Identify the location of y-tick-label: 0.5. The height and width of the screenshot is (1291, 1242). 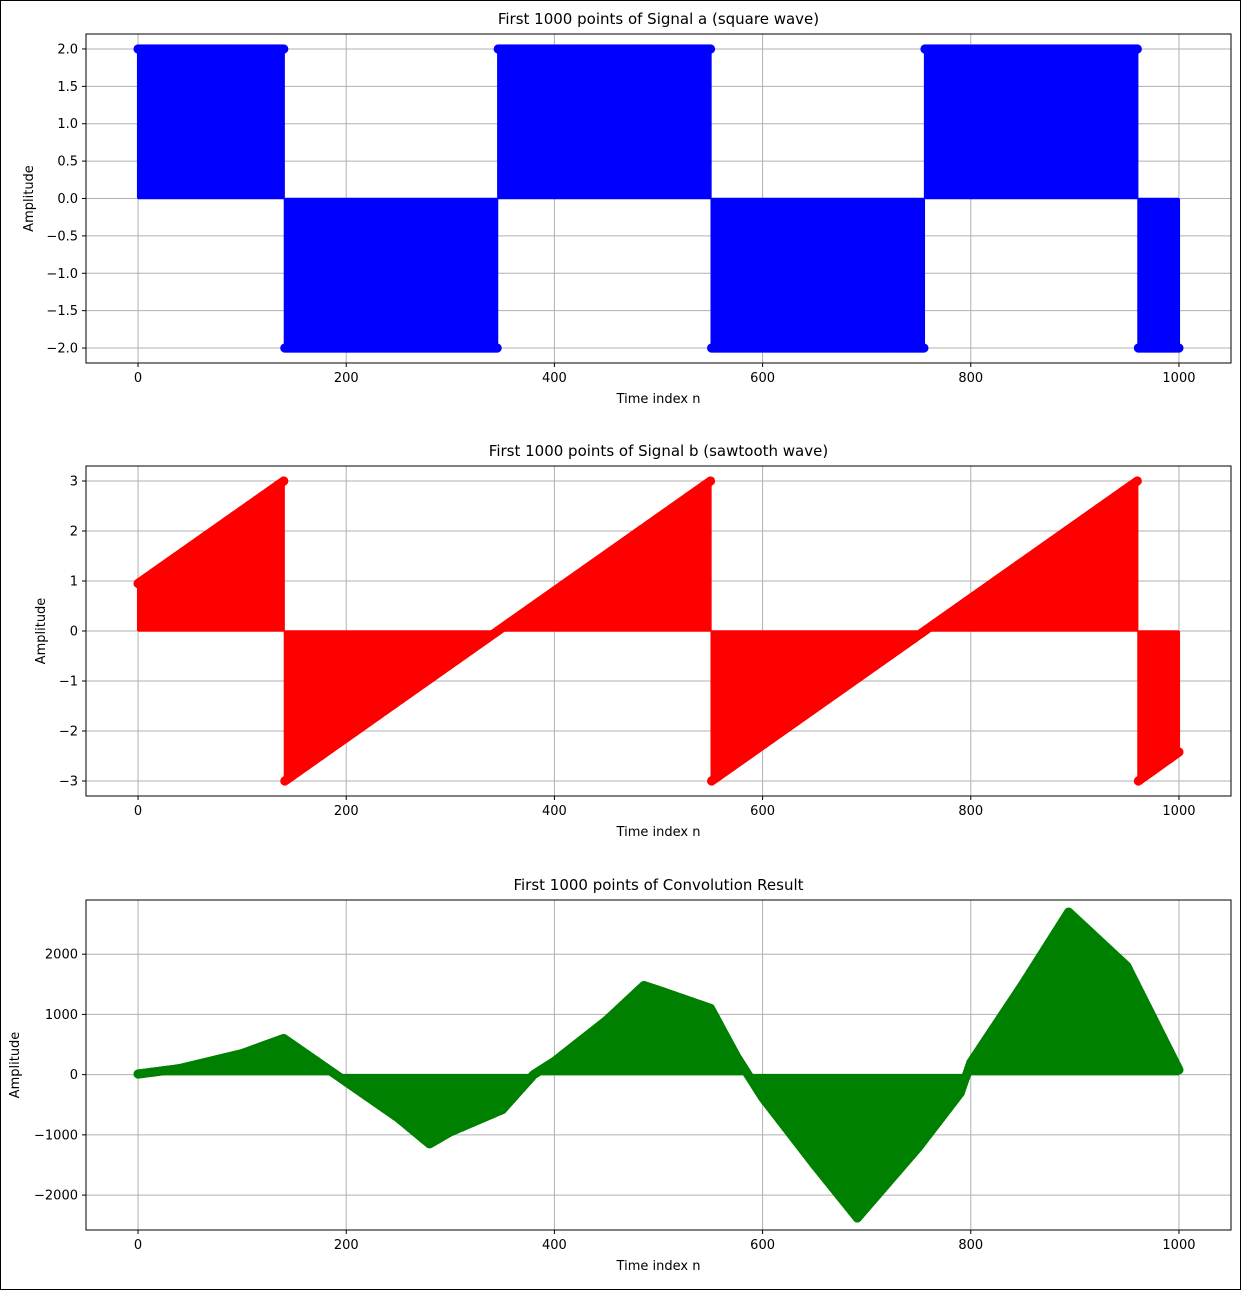
(67, 162).